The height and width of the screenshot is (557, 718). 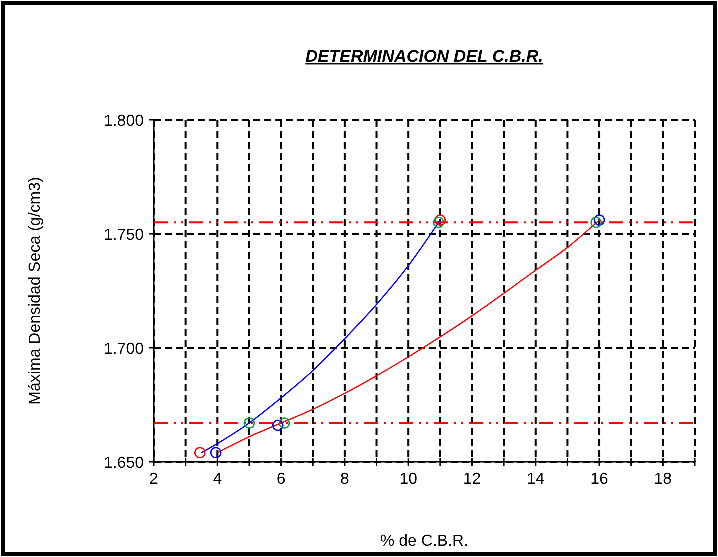 What do you see at coordinates (535, 479) in the screenshot?
I see `x-tick-label: 14` at bounding box center [535, 479].